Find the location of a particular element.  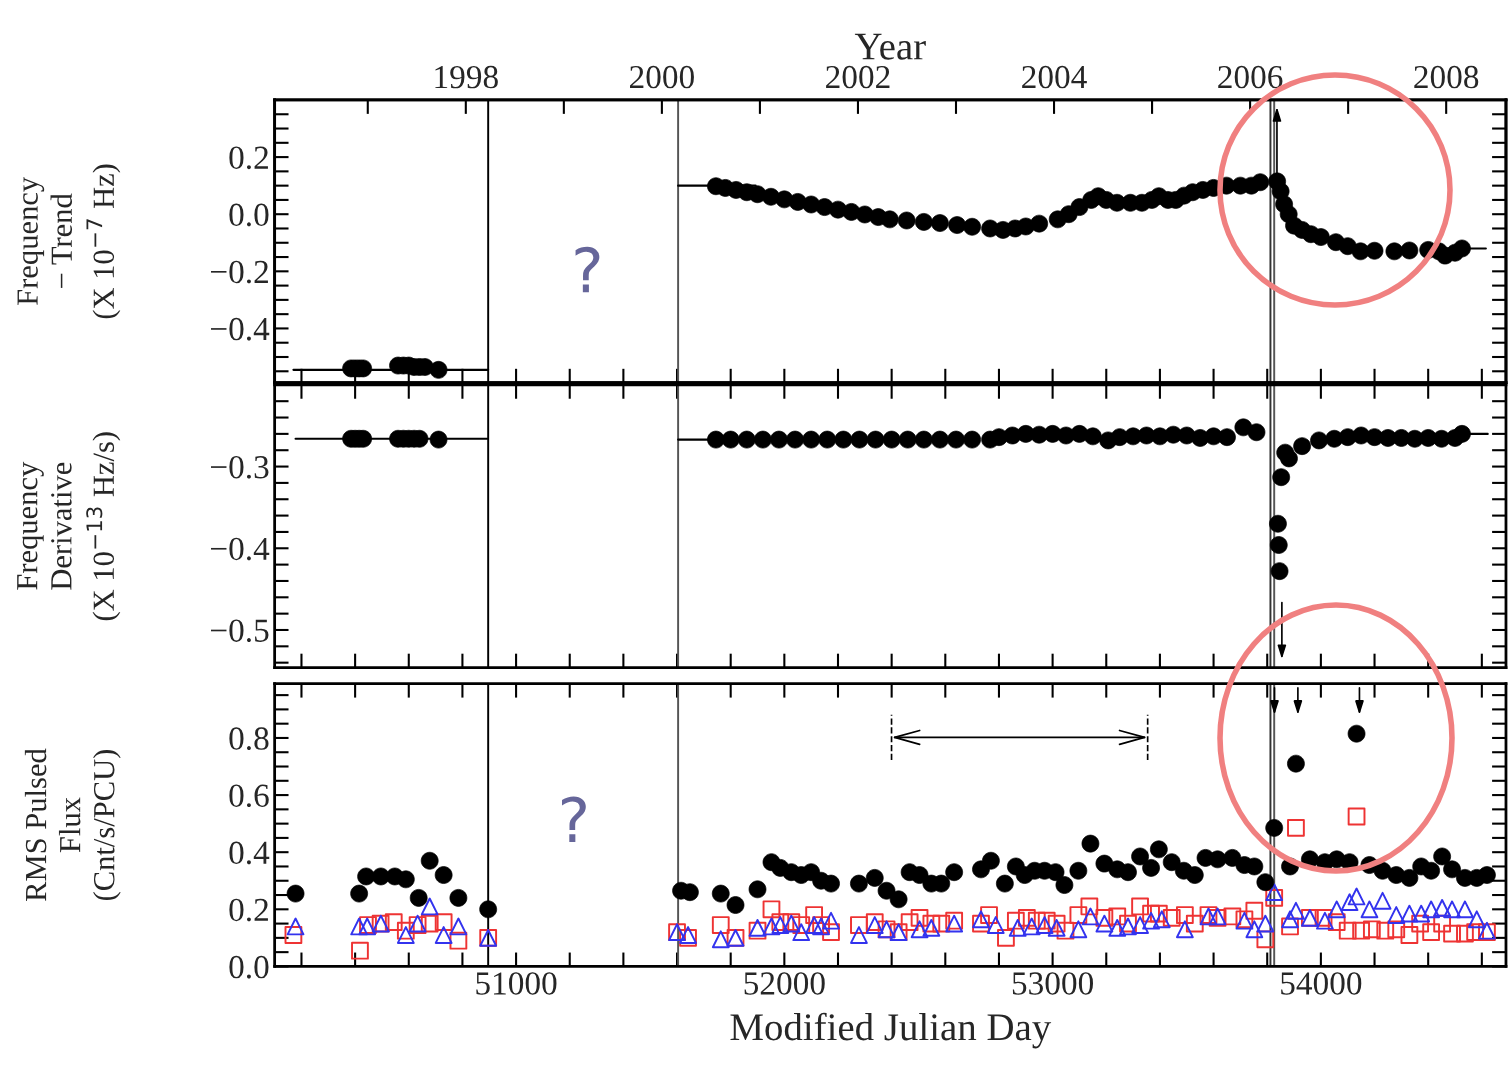

x-axis-title: Modified Julian Day is located at coordinates (891, 1030).